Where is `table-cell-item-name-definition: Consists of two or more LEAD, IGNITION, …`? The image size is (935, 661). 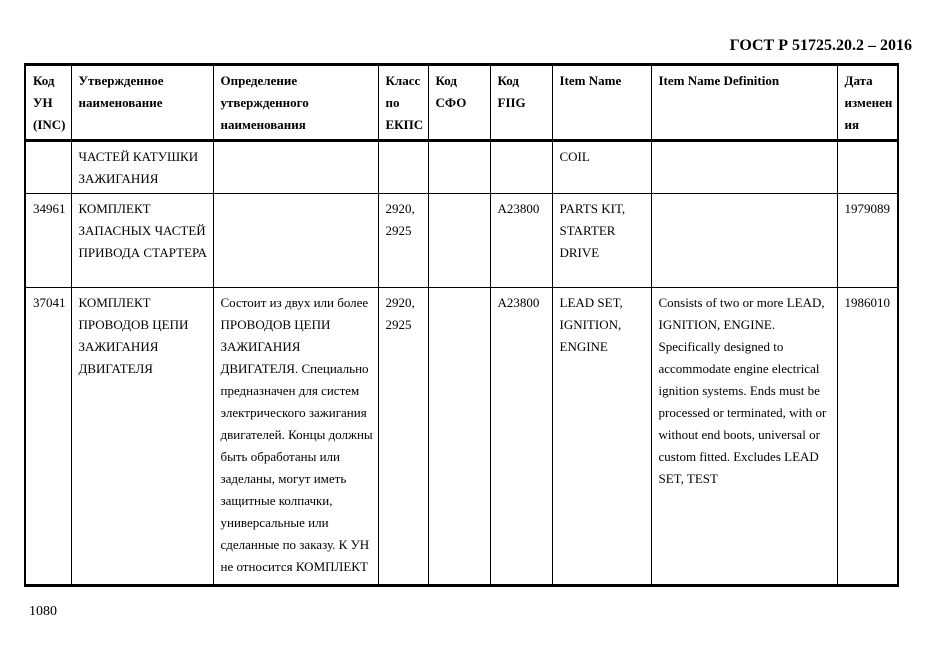
table-cell-item-name-definition: Consists of two or more LEAD, IGNITION, … is located at coordinates (744, 436).